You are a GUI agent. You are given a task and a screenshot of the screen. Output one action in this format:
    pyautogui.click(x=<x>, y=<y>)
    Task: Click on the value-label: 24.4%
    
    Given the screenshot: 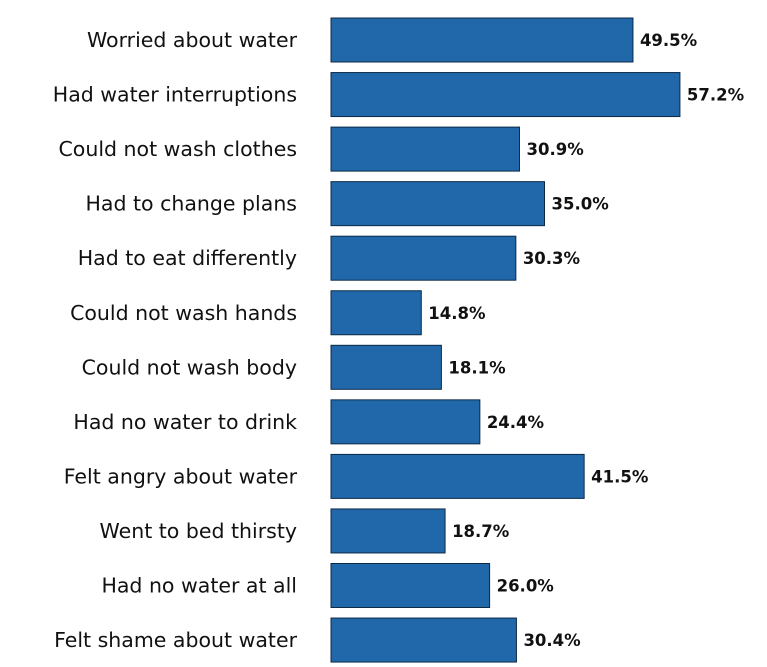 What is the action you would take?
    pyautogui.click(x=516, y=422)
    